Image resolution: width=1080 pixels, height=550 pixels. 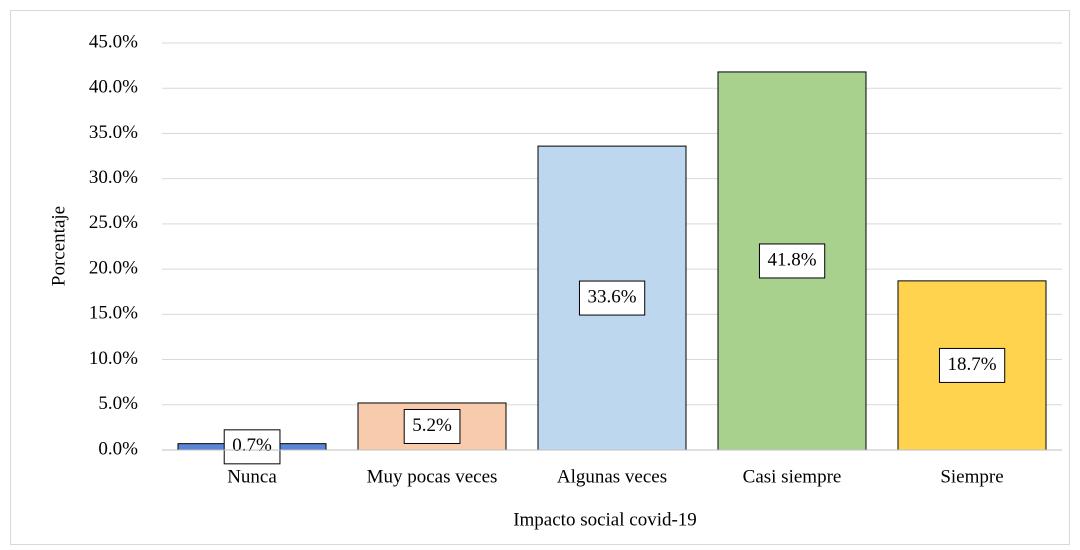 What do you see at coordinates (113, 41) in the screenshot?
I see `y-tick-label: 45.0%` at bounding box center [113, 41].